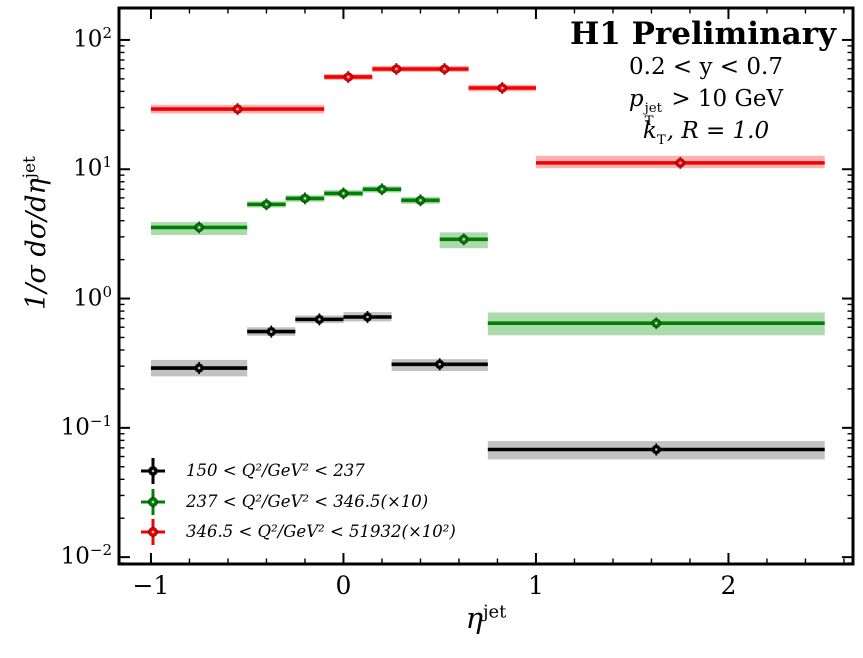 The image size is (863, 658). Describe the element at coordinates (92, 38) in the screenshot. I see `y-tick-label: 10²` at that location.